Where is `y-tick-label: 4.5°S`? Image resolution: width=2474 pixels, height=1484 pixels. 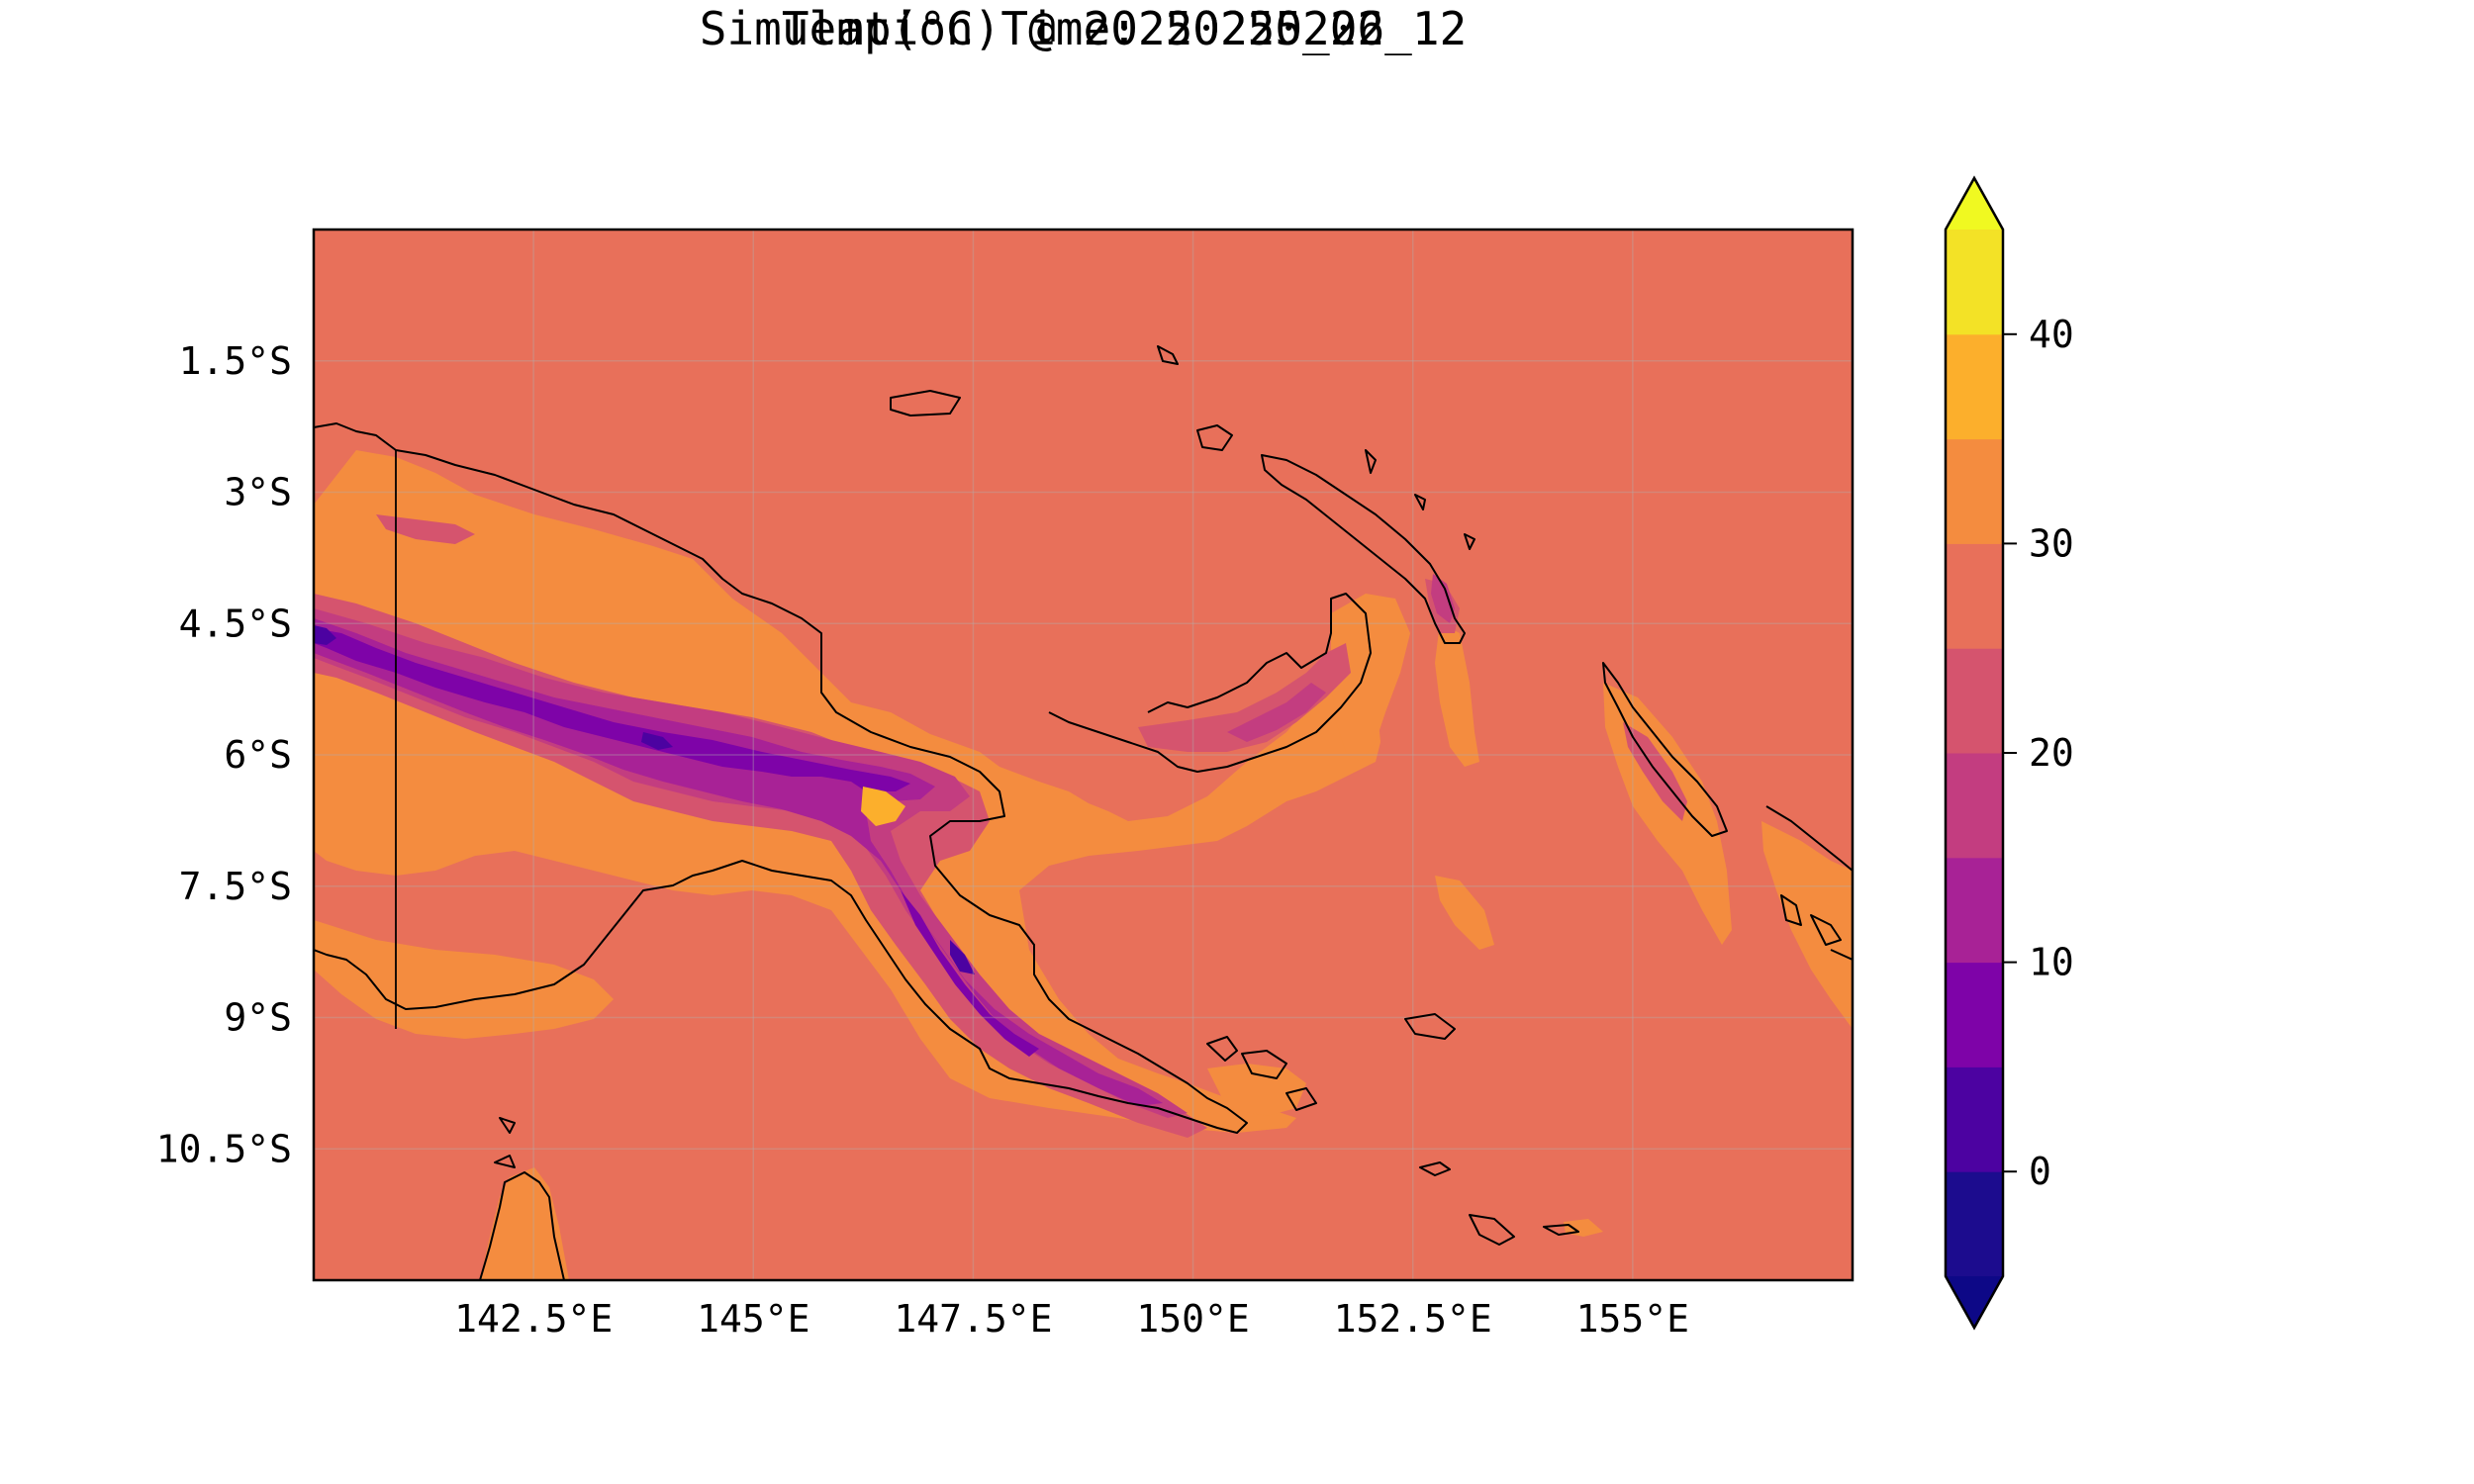
y-tick-label: 4.5°S is located at coordinates (236, 623).